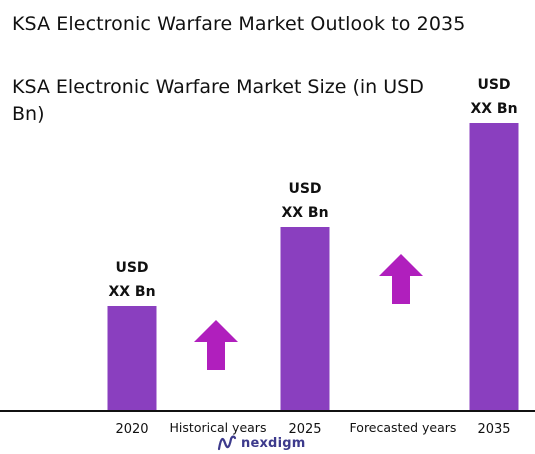 Image resolution: width=535 pixels, height=454 pixels. I want to click on logo-text: nexdigm, so click(273, 443).